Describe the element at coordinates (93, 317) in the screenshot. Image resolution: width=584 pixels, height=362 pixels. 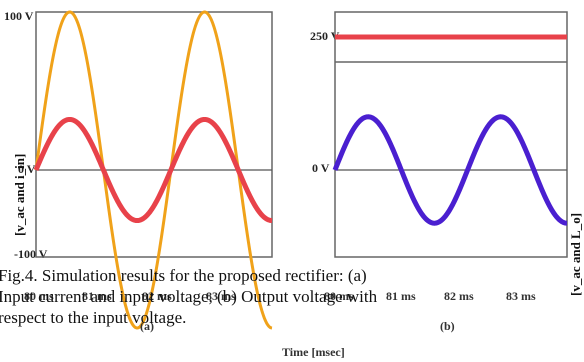
I see `caption-line-3: respect to the input voltage.` at that location.